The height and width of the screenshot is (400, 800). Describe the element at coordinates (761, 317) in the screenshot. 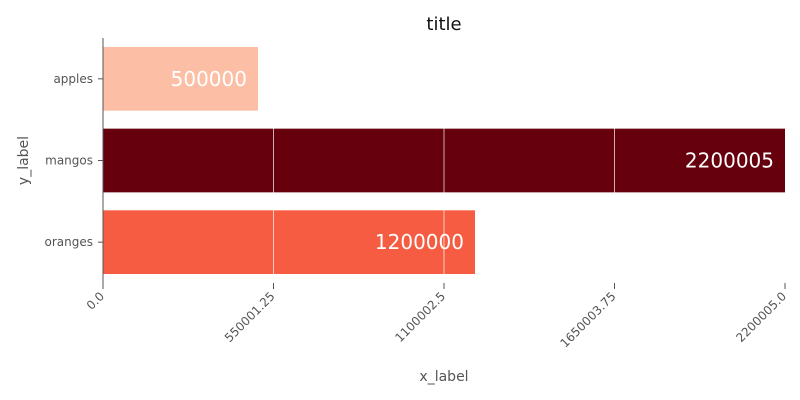

I see `x-tick-label: 2200005.0` at that location.